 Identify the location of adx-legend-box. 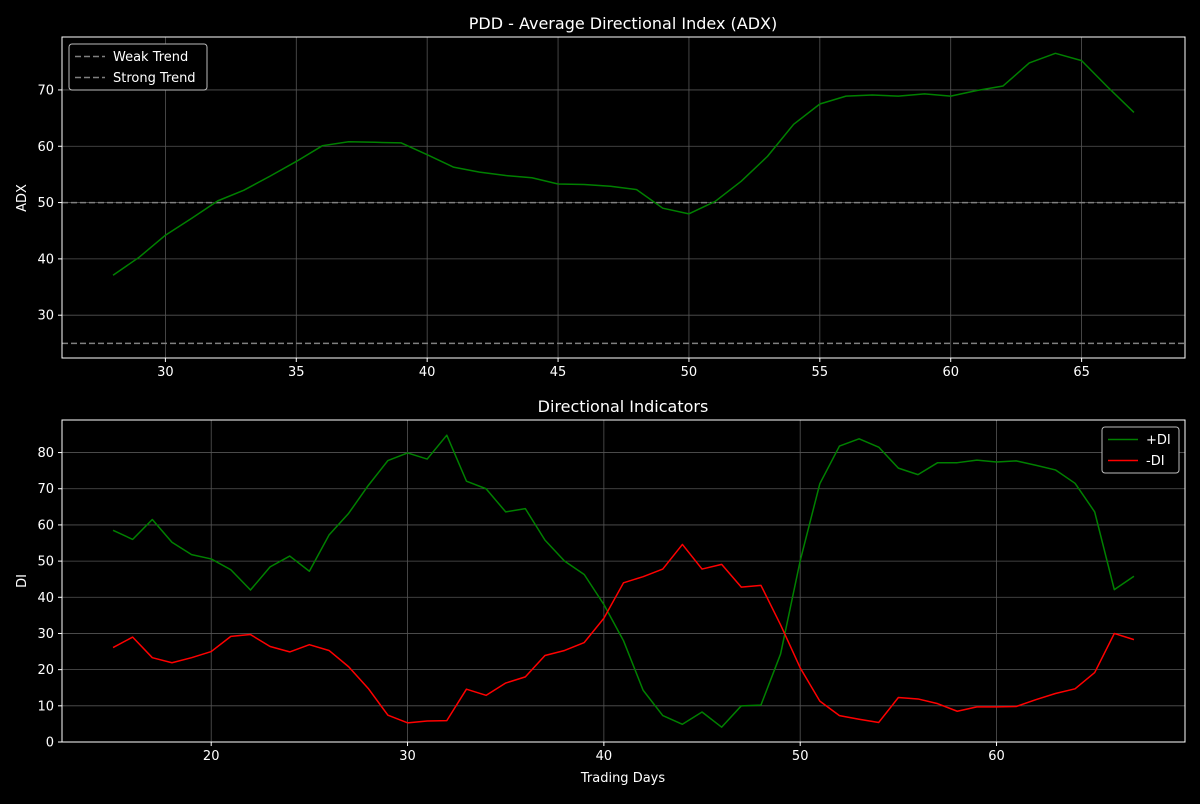
(138, 67).